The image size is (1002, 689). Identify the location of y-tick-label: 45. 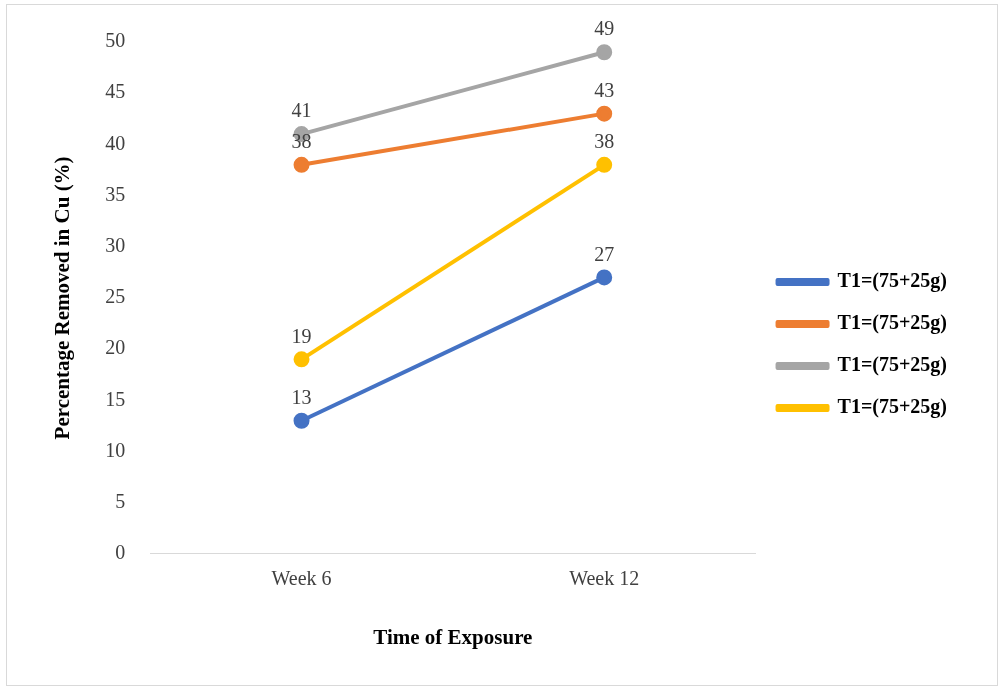
(115, 91).